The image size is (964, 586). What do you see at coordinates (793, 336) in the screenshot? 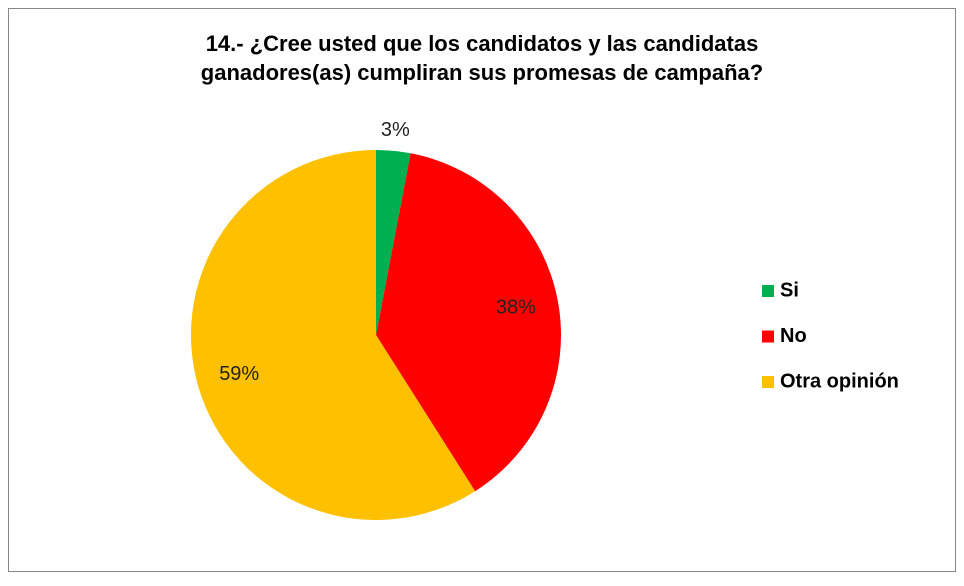
I see `legend-label: No` at bounding box center [793, 336].